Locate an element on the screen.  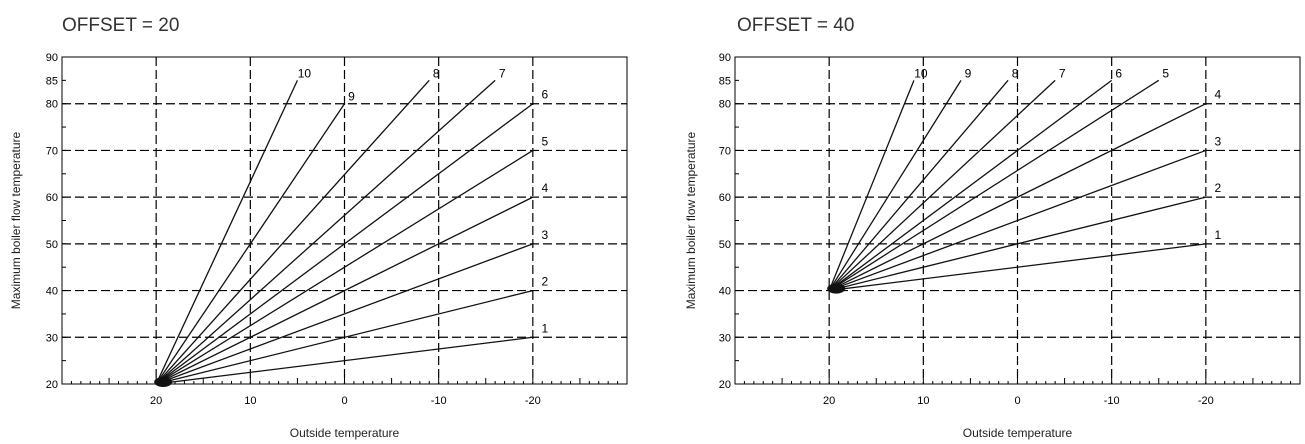
chart-title: OFFSET = 20 is located at coordinates (120, 25).